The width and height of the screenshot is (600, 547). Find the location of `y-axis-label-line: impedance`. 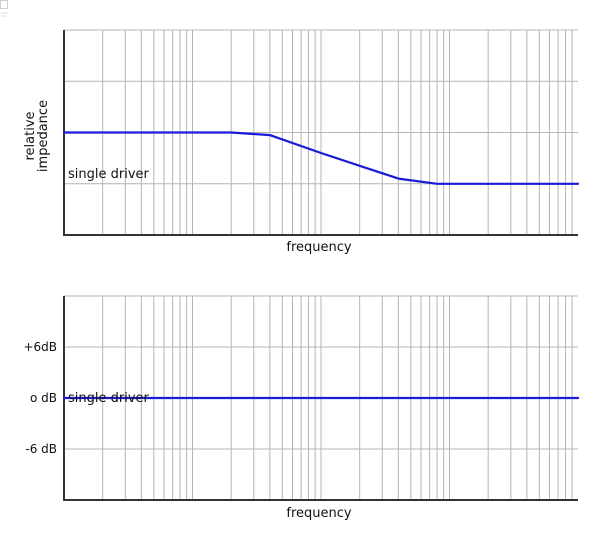

y-axis-label-line: impedance is located at coordinates (43, 136).